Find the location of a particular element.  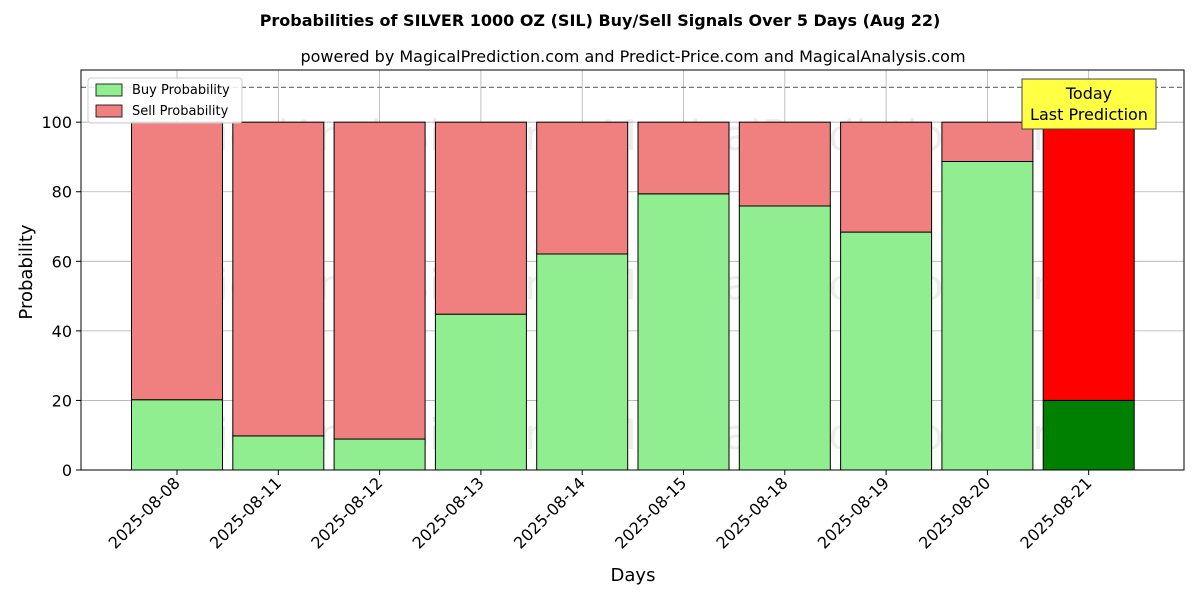

legend-swatch-buy is located at coordinates (109, 90).